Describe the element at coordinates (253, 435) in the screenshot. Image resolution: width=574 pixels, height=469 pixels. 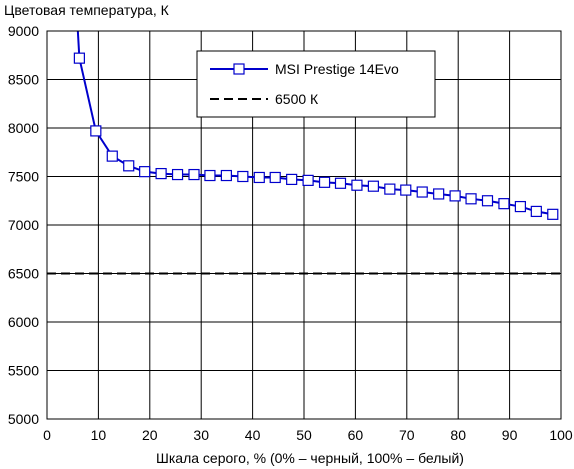
I see `x-tick-label-40: 40` at that location.